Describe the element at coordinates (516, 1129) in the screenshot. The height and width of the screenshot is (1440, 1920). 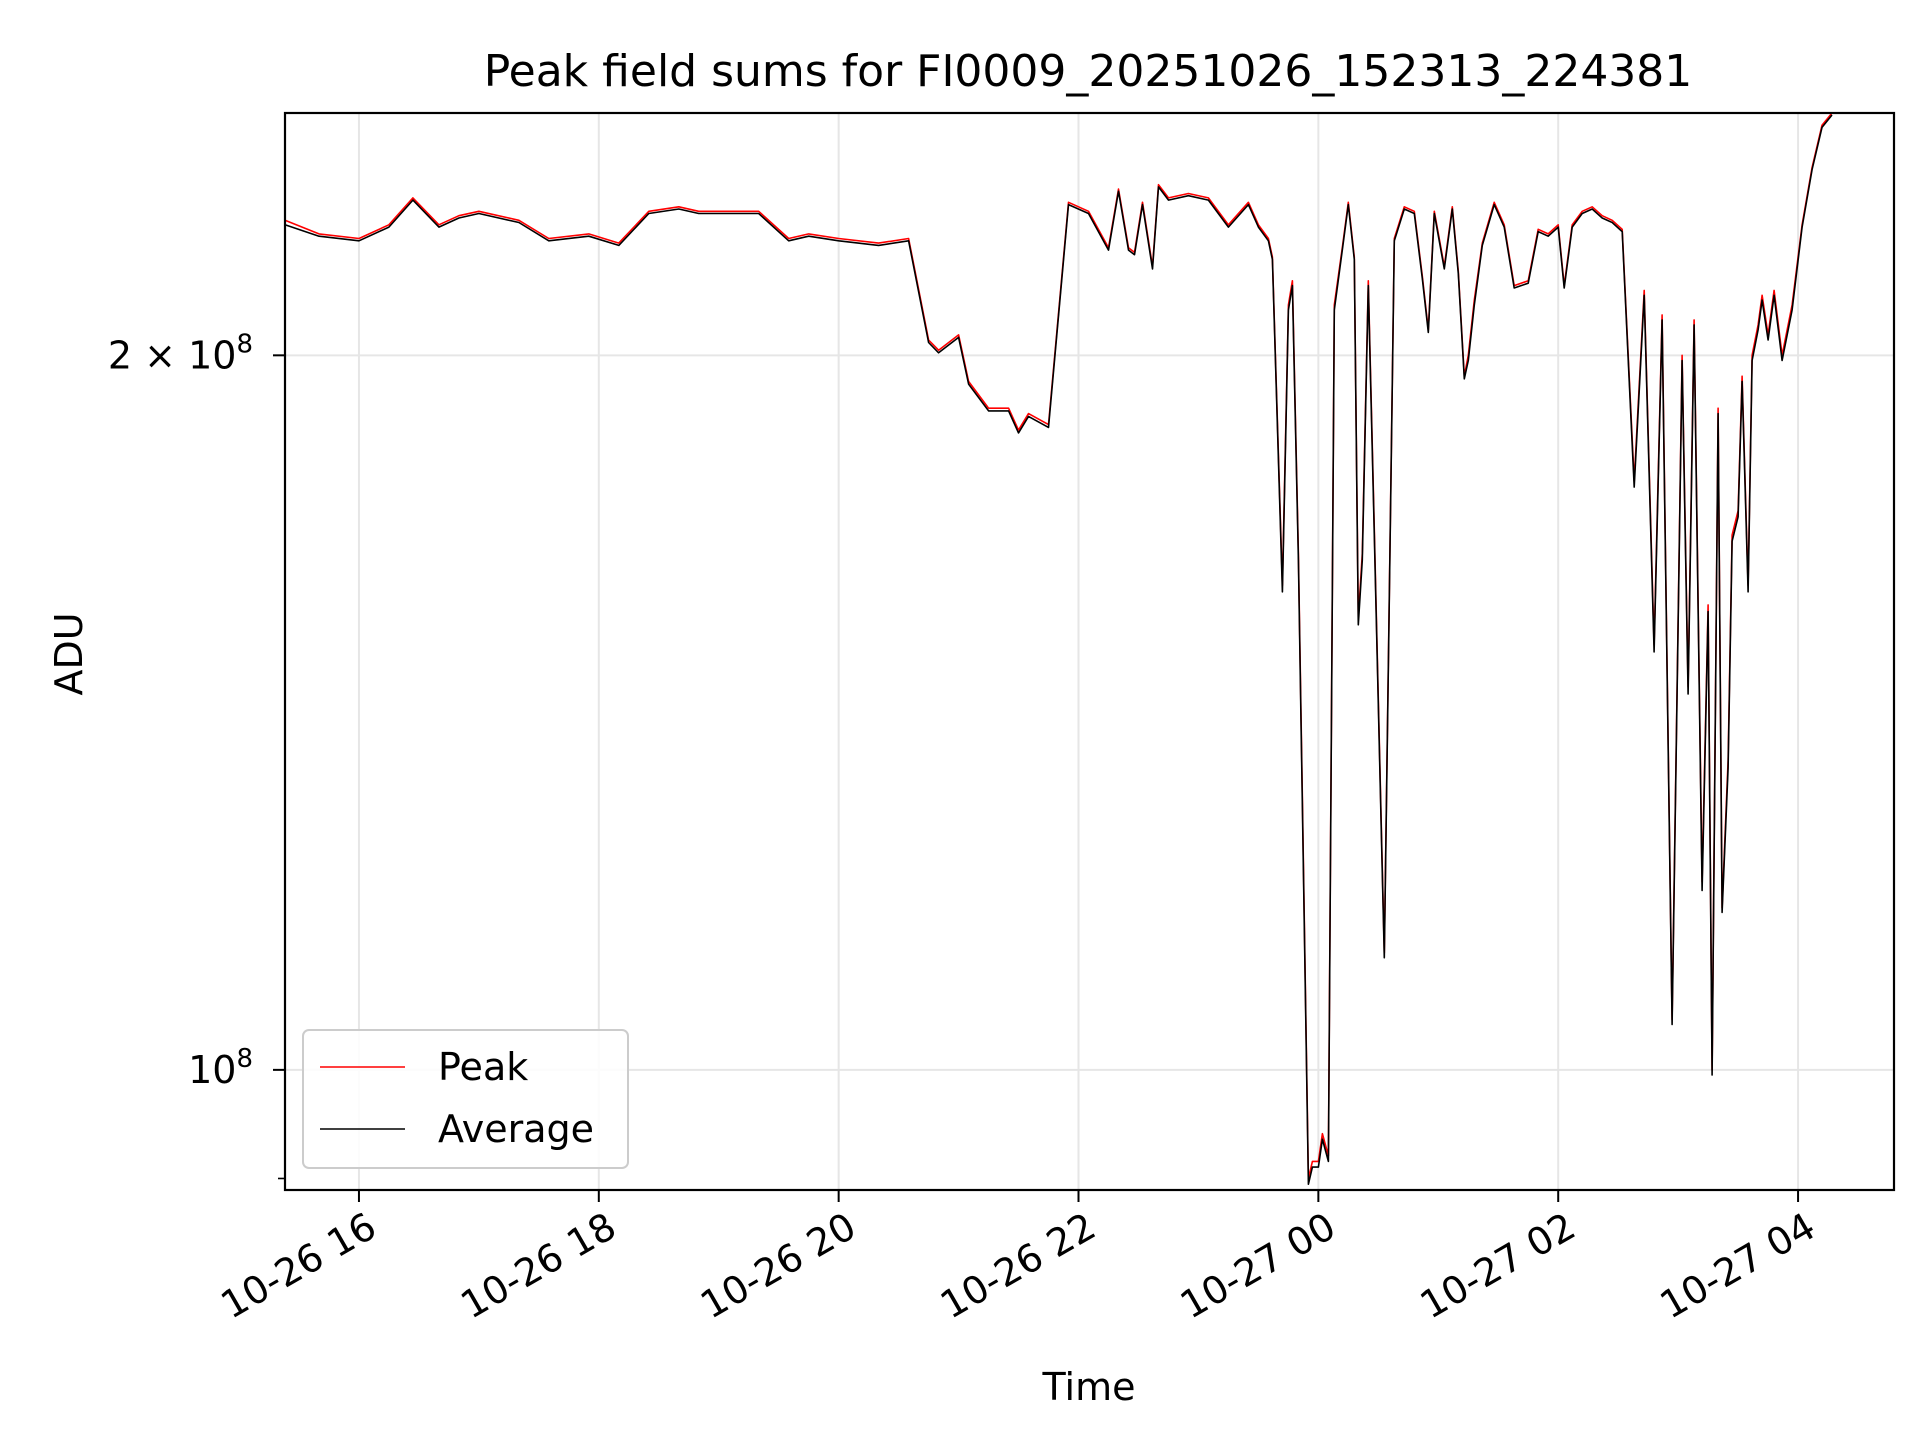
I see `legend-label-average: Average` at that location.